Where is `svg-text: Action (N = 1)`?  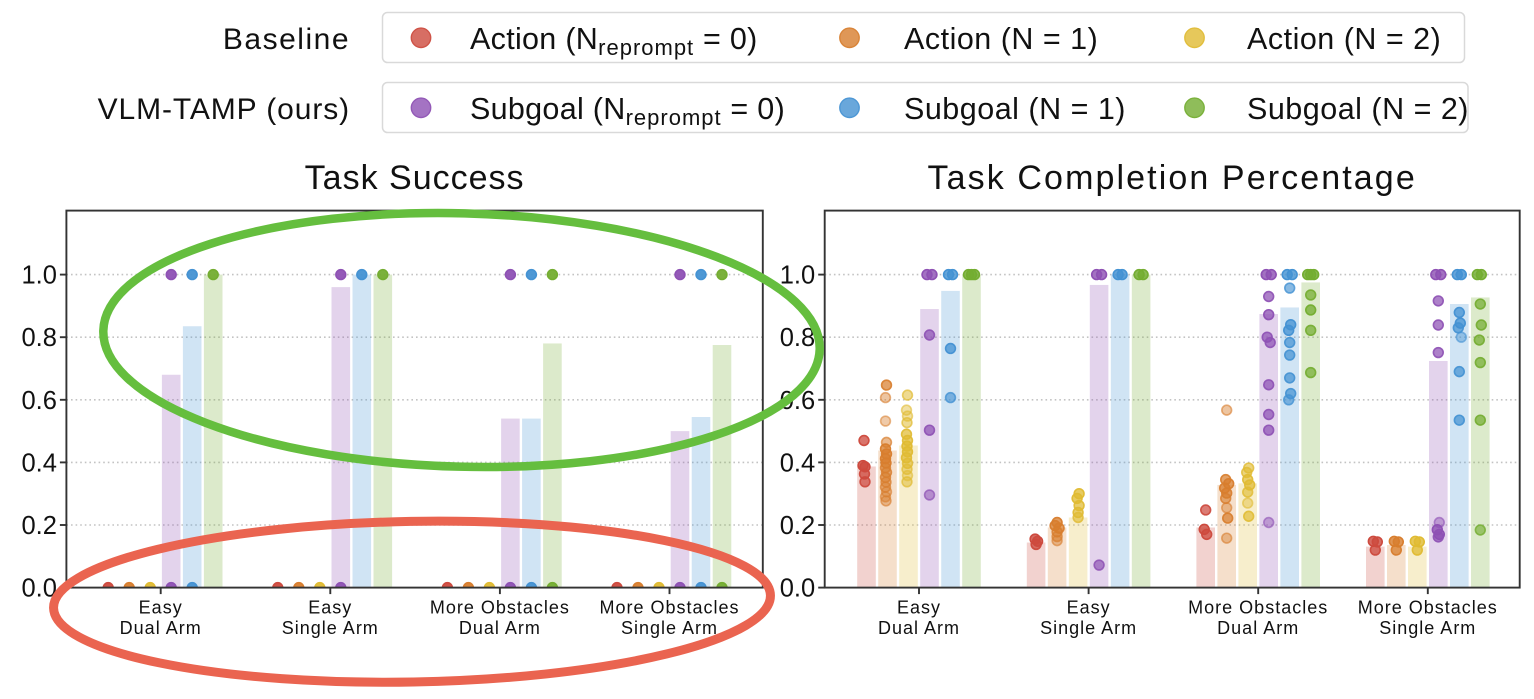 svg-text: Action (N = 1) is located at coordinates (1001, 39).